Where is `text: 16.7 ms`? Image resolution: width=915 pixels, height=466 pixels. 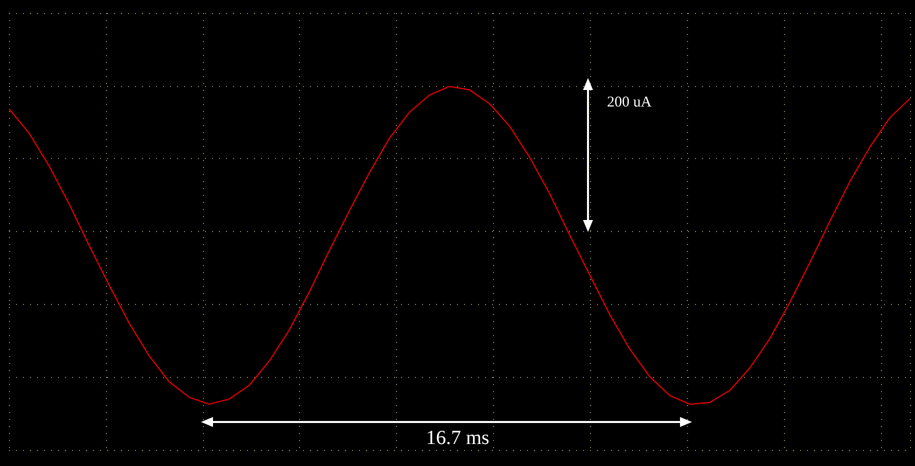
text: 16.7 ms is located at coordinates (458, 438).